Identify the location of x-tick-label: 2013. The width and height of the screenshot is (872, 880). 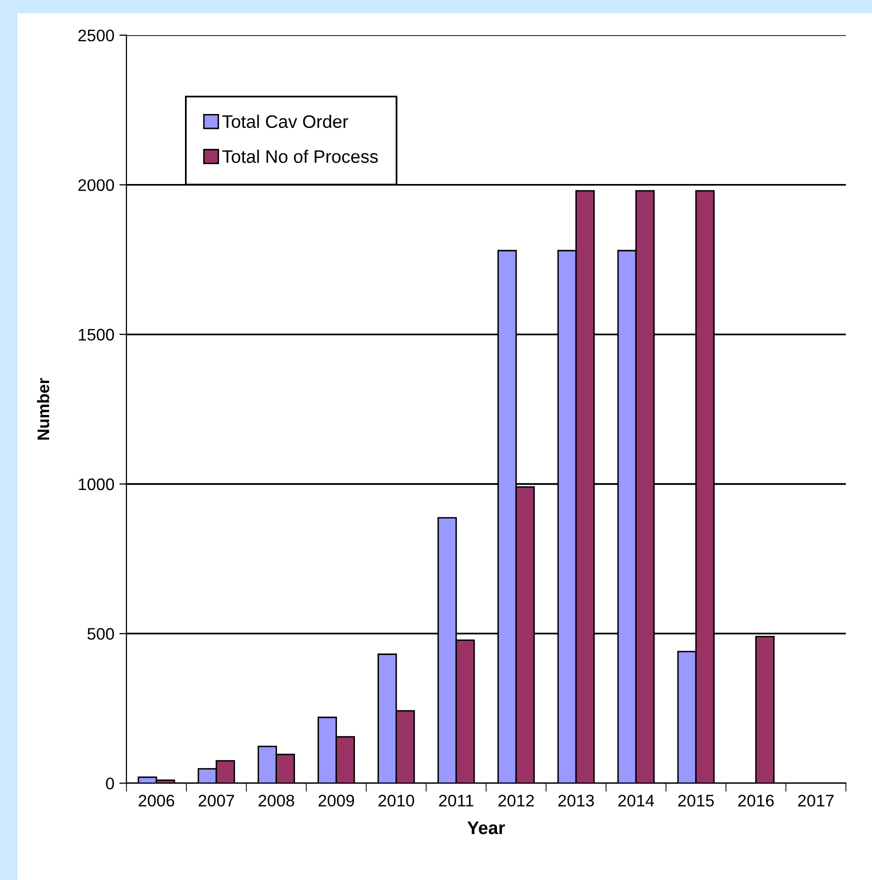
(576, 800).